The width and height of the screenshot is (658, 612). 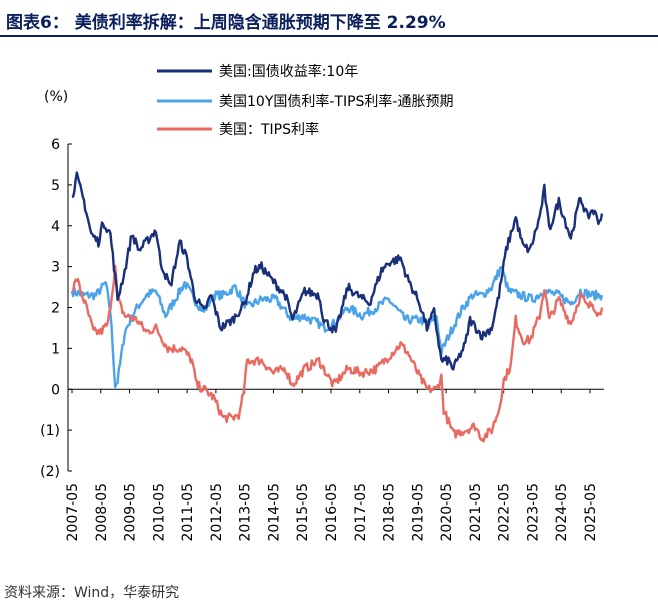 What do you see at coordinates (56, 97) in the screenshot?
I see `y-axis-unit-label: (%)` at bounding box center [56, 97].